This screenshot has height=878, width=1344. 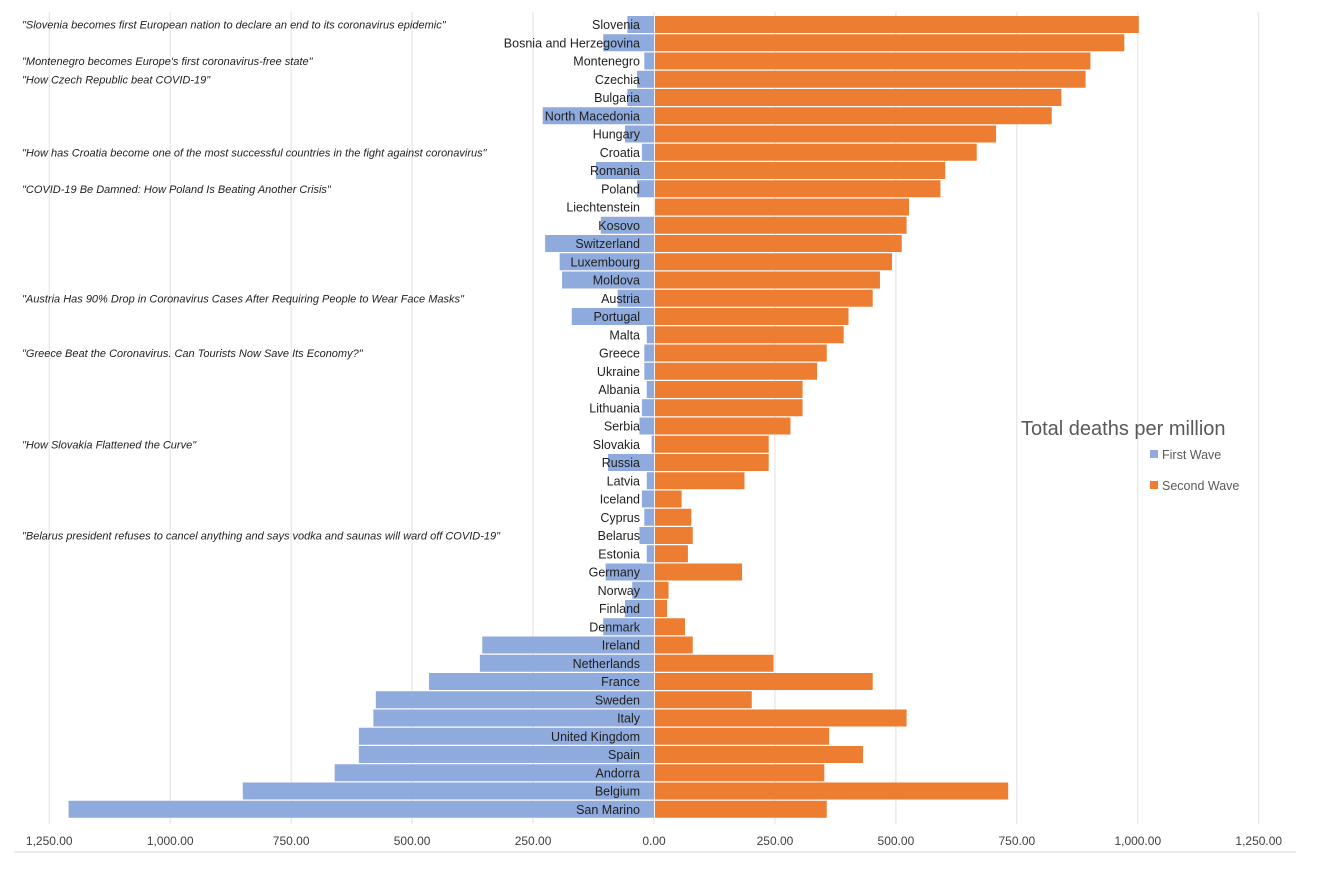 What do you see at coordinates (614, 408) in the screenshot?
I see `country-label: Lithuania` at bounding box center [614, 408].